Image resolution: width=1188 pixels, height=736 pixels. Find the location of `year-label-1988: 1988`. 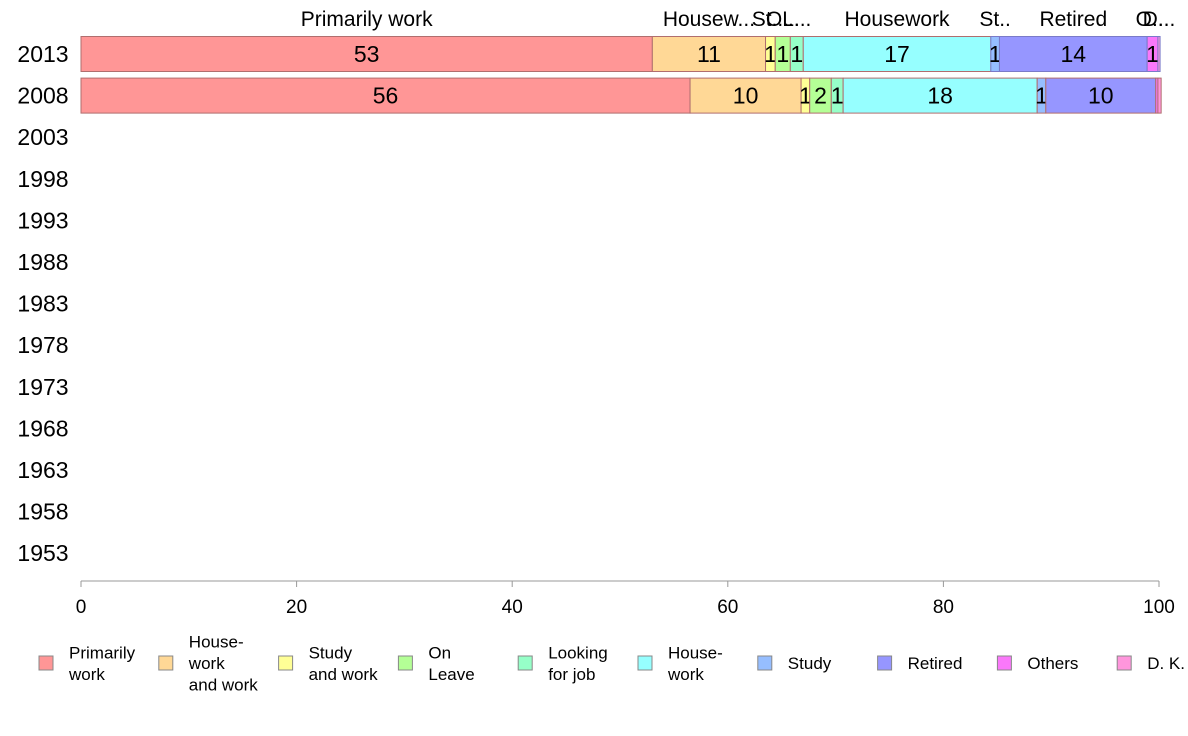

year-label-1988: 1988 is located at coordinates (42, 262).